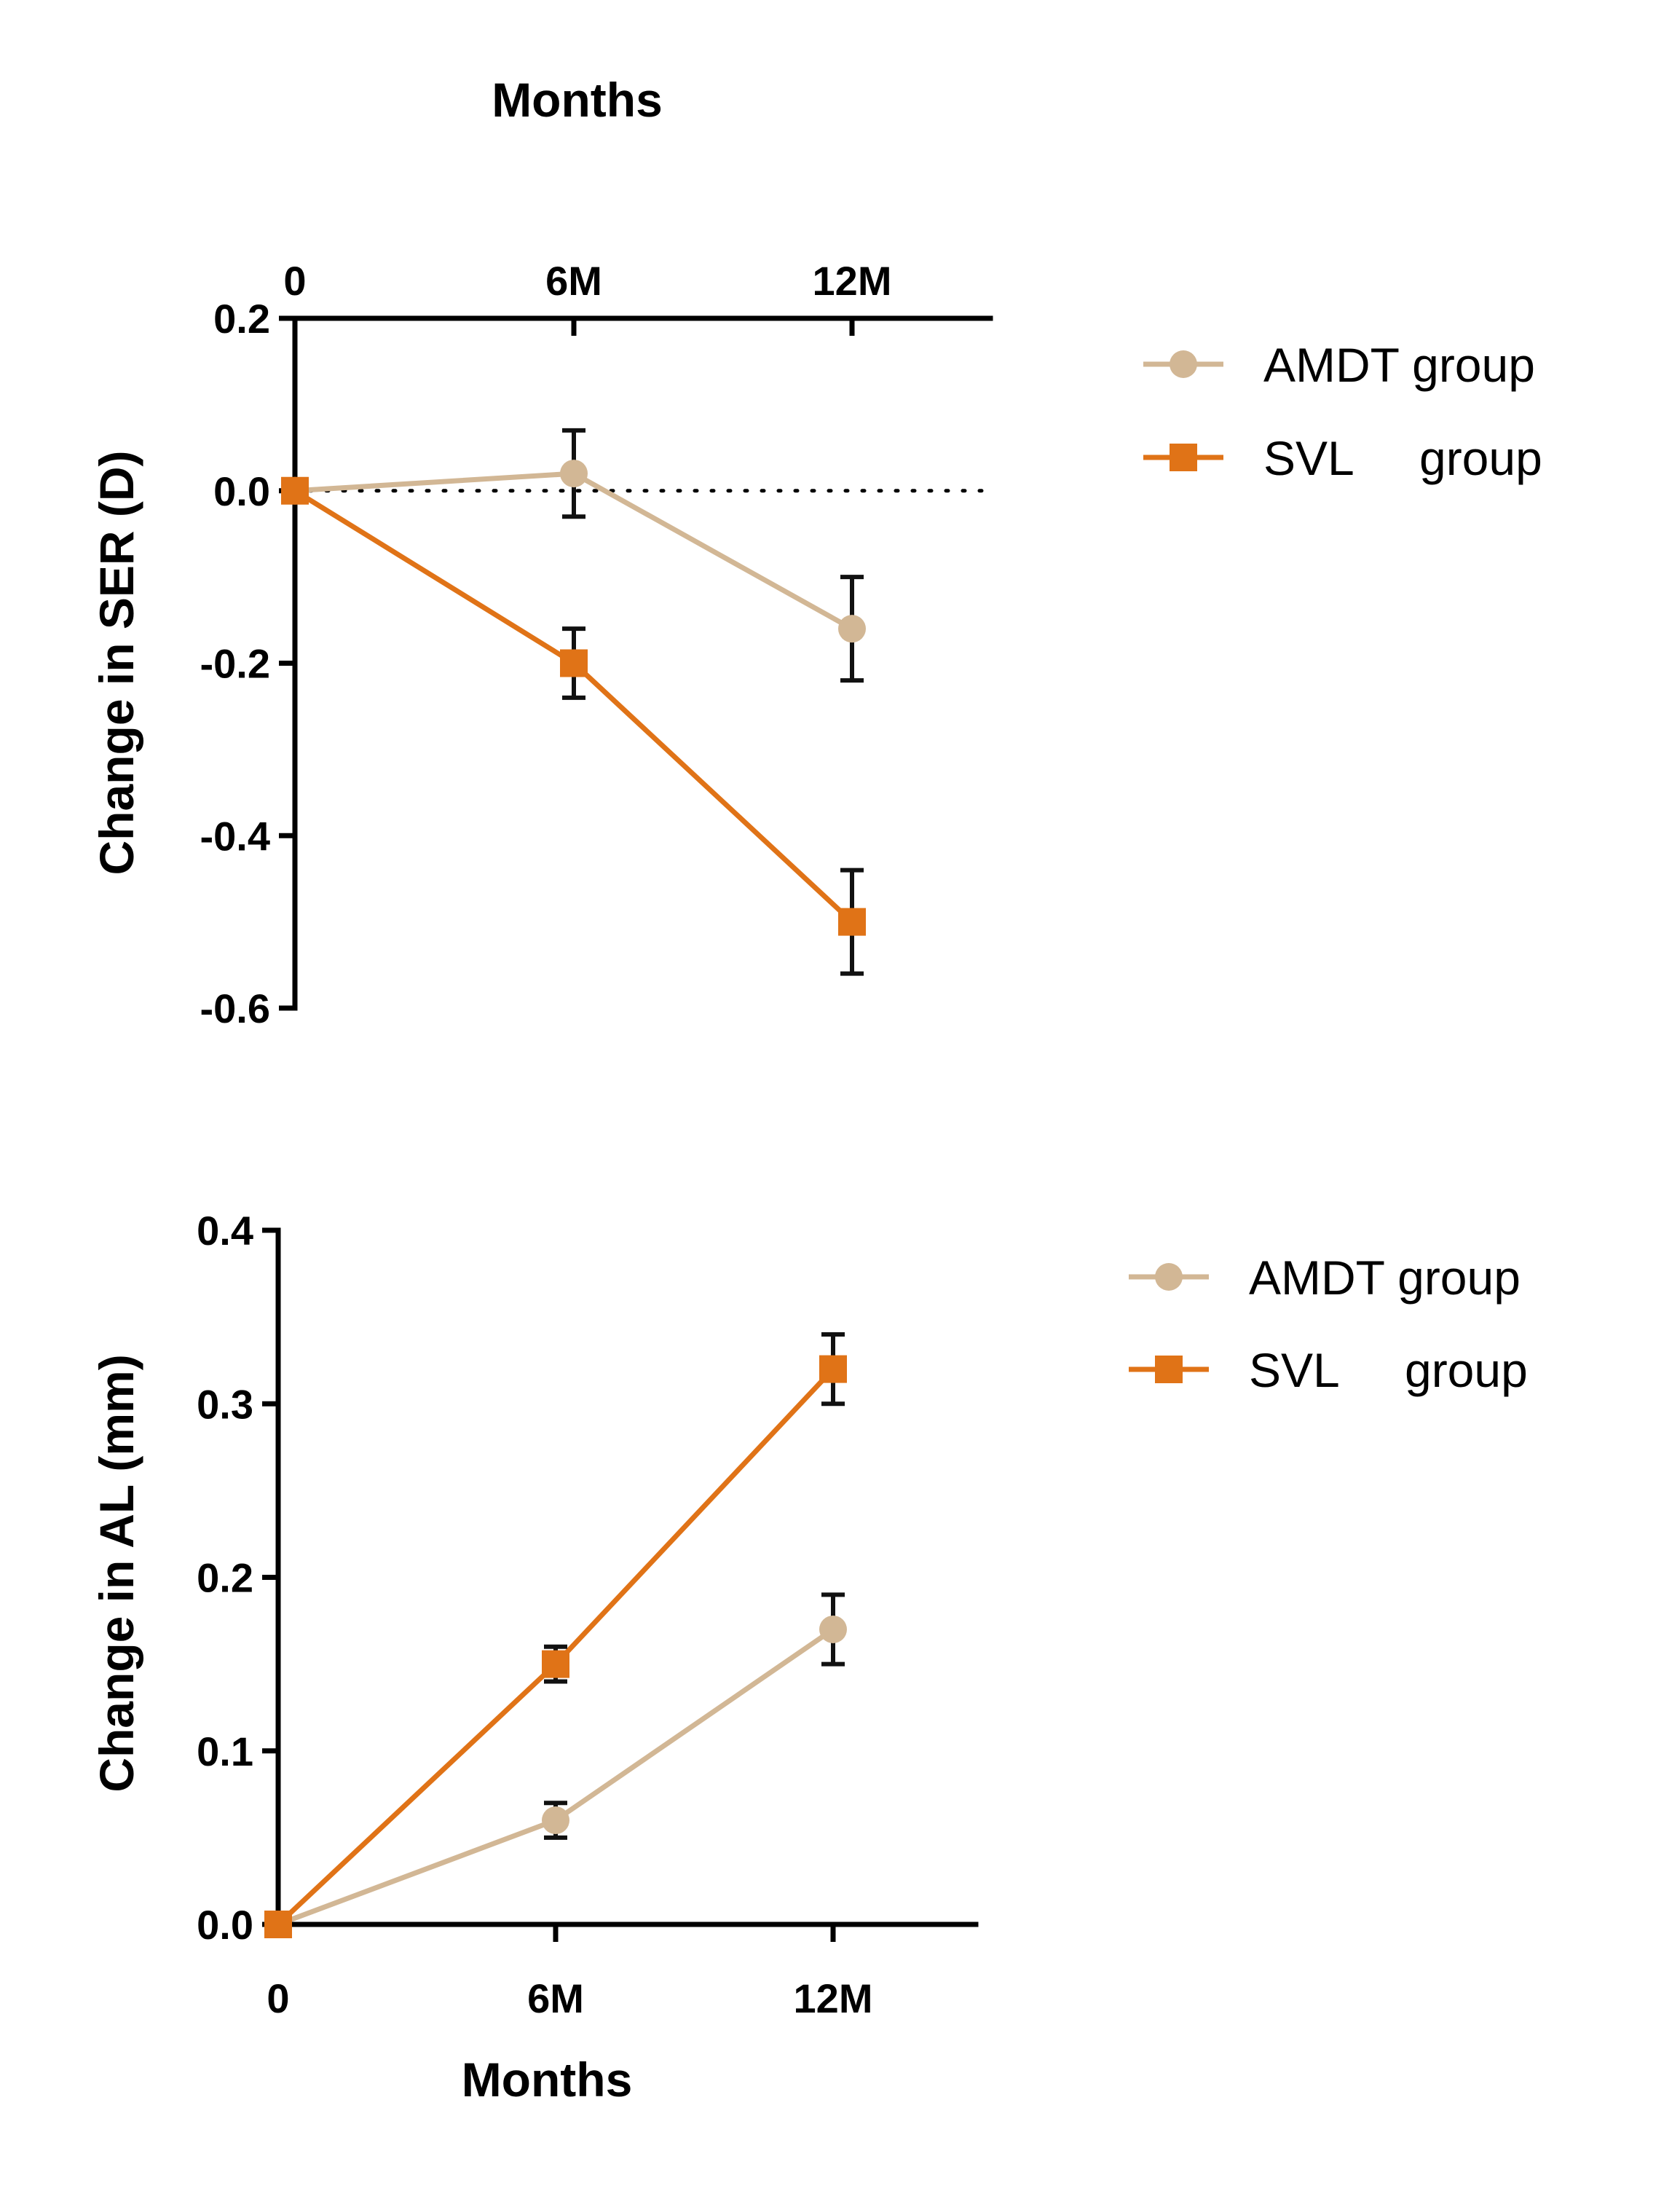  I want to click on y-axis-title: Change in SER (D), so click(116, 662).